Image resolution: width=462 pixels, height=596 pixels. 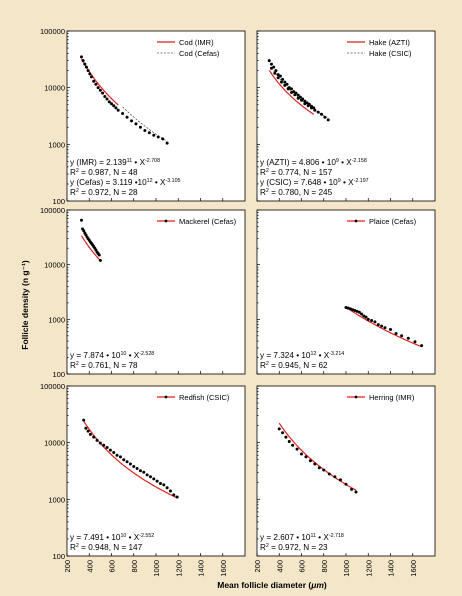 I want to click on x-tick-label: 200, so click(x=257, y=566).